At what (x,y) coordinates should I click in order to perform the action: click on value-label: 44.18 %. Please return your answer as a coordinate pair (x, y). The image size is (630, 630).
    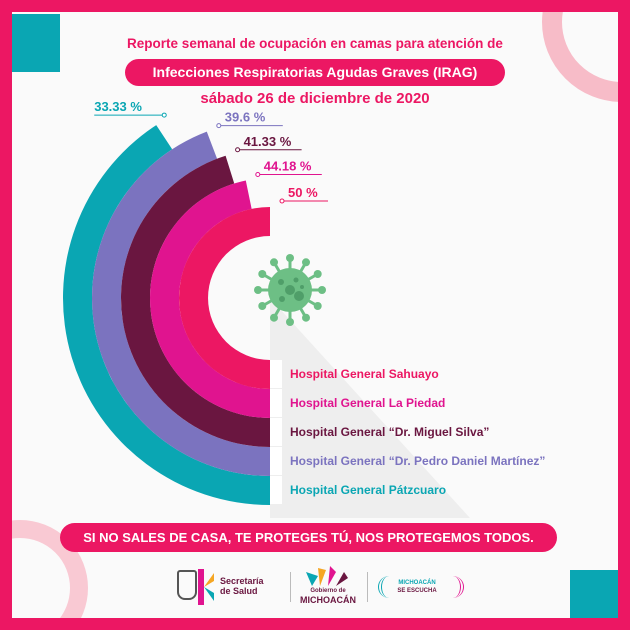
    Looking at the image, I should click on (288, 167).